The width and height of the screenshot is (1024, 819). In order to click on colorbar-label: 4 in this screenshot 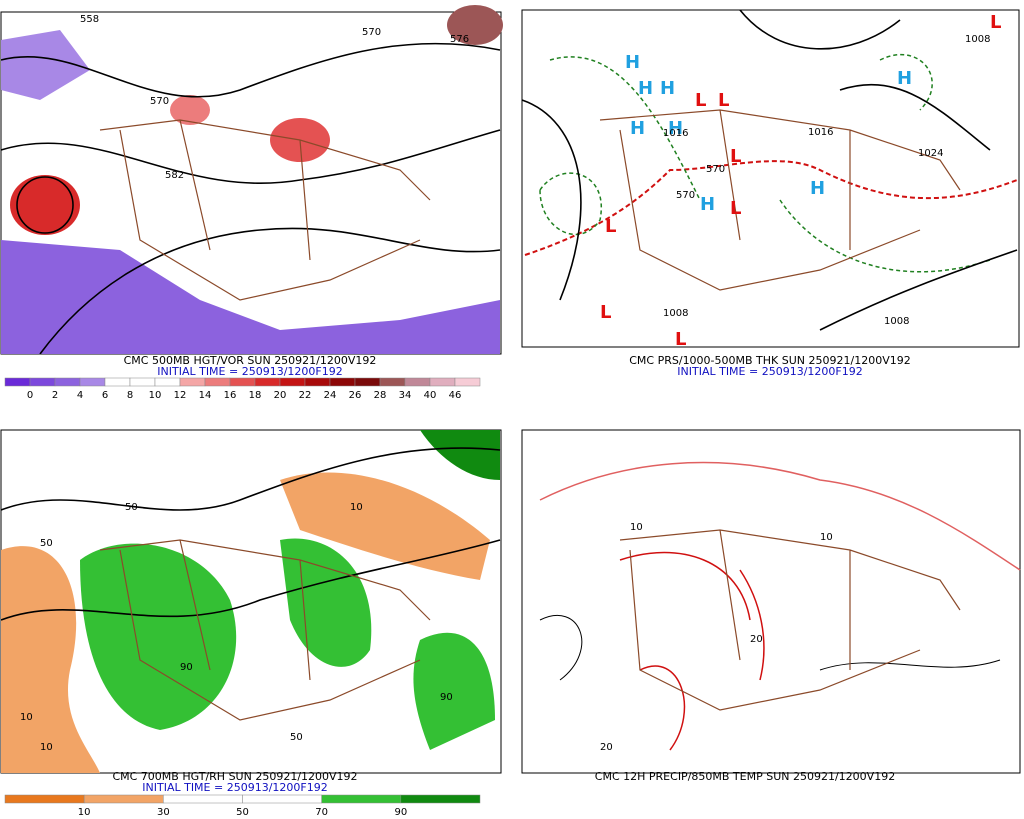, I will do `click(80, 395)`.